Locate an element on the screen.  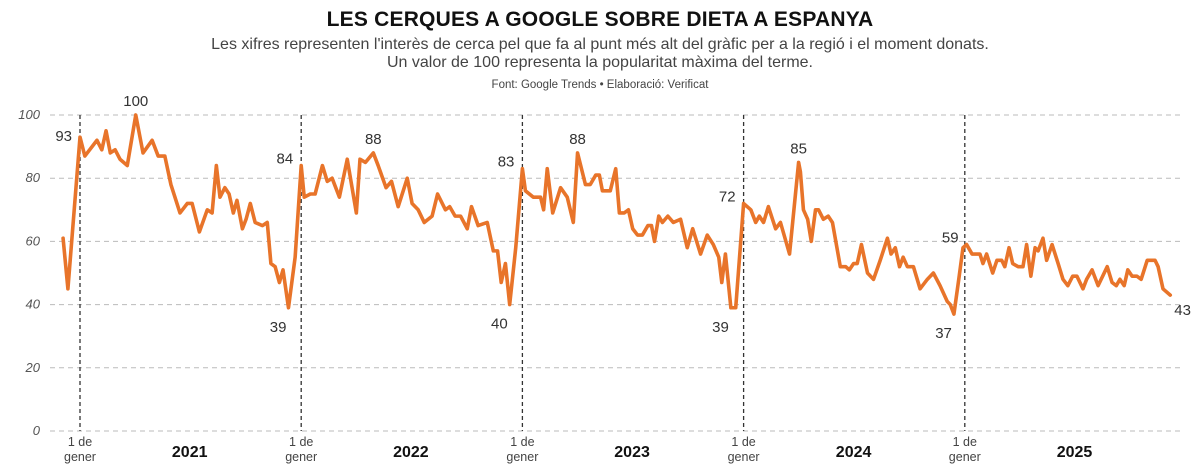
data-label: 100 is located at coordinates (135, 101).